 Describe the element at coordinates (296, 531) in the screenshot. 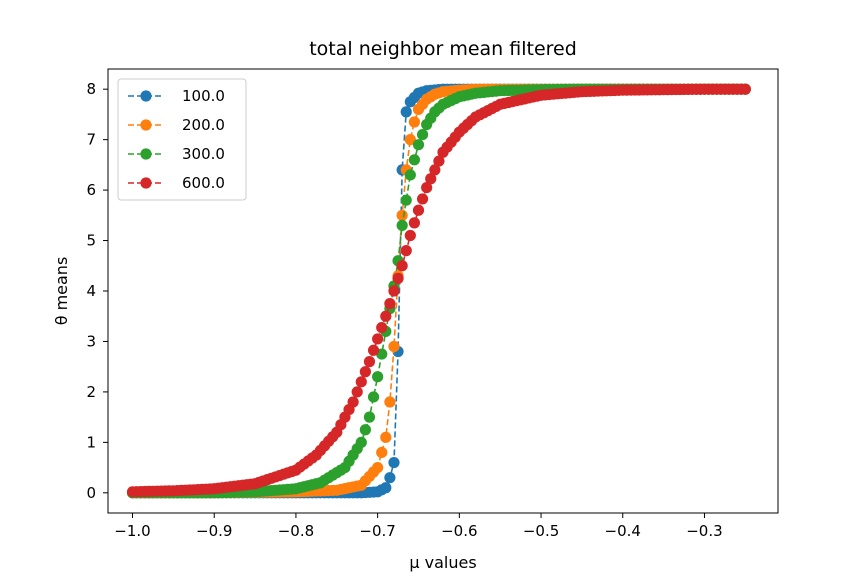

I see `x-tick-label: −0.8` at that location.